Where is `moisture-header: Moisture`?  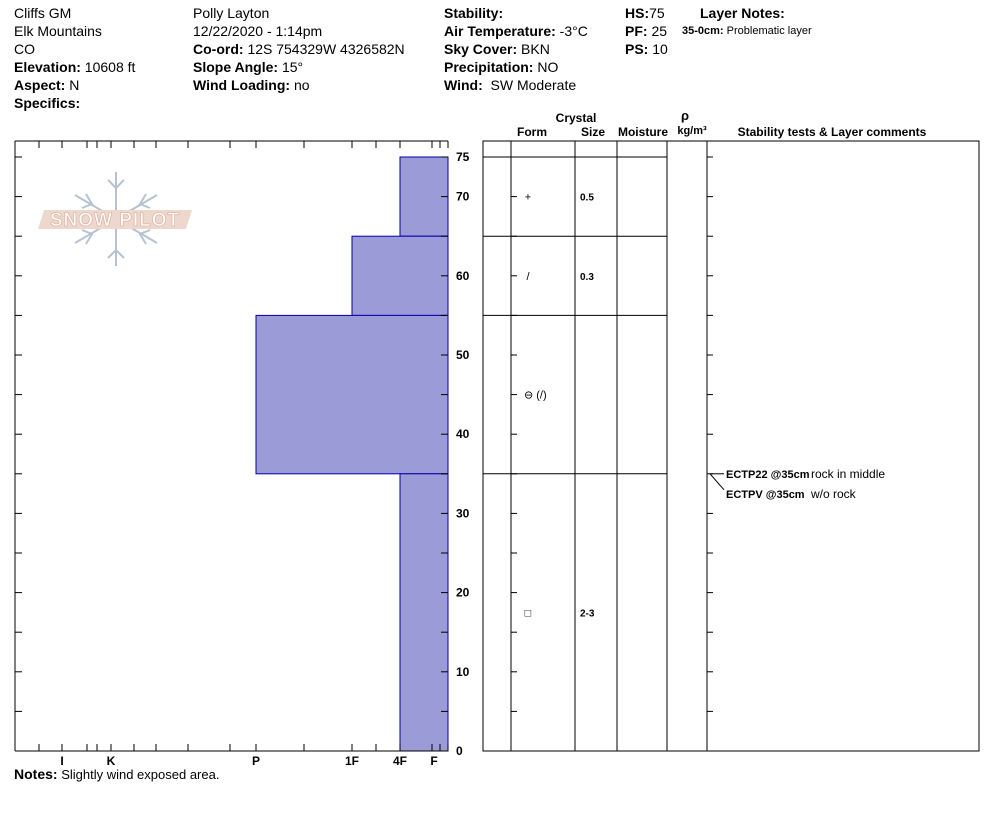
moisture-header: Moisture is located at coordinates (643, 132).